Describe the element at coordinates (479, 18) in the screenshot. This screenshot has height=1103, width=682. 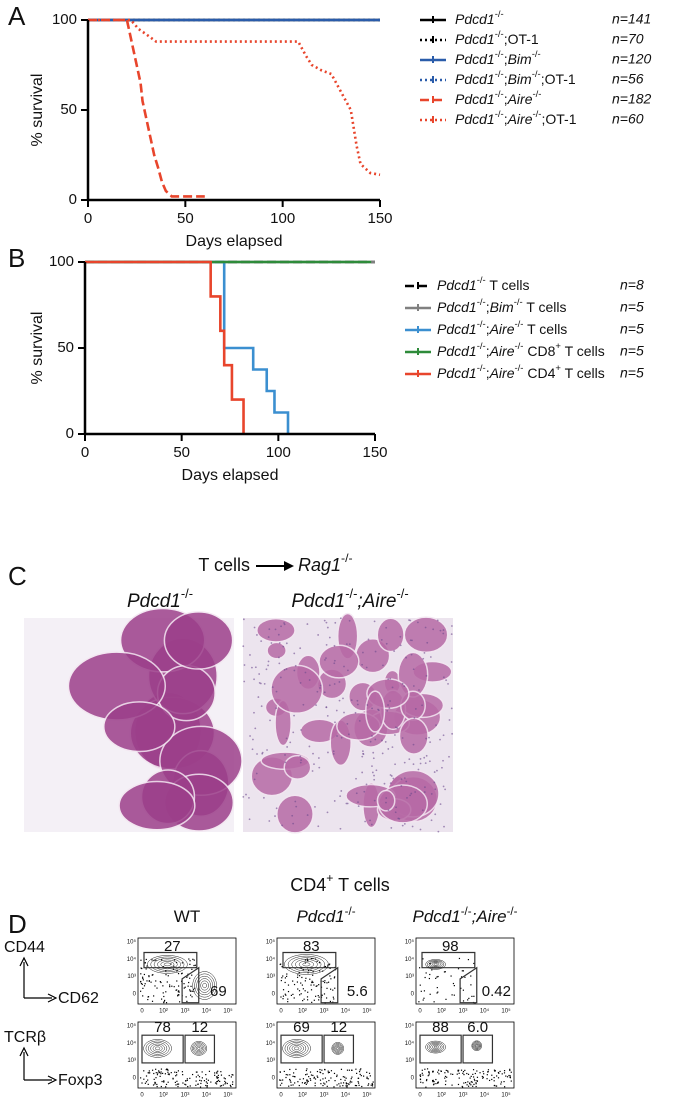
I see `legend-label: Pdcd1-/-` at that location.